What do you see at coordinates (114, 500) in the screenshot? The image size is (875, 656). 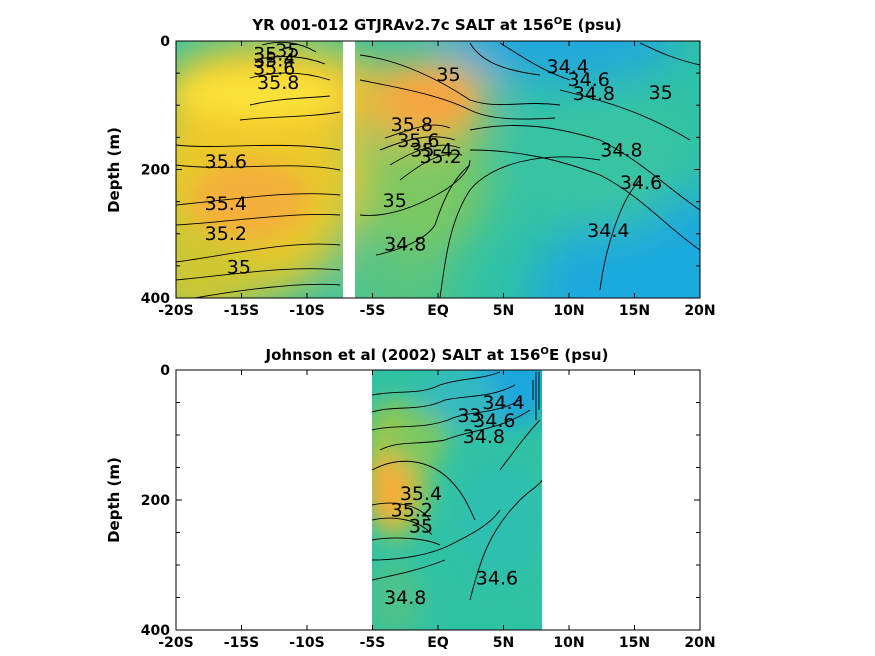 I see `chart-bottom-ylabel: Depth (m)` at bounding box center [114, 500].